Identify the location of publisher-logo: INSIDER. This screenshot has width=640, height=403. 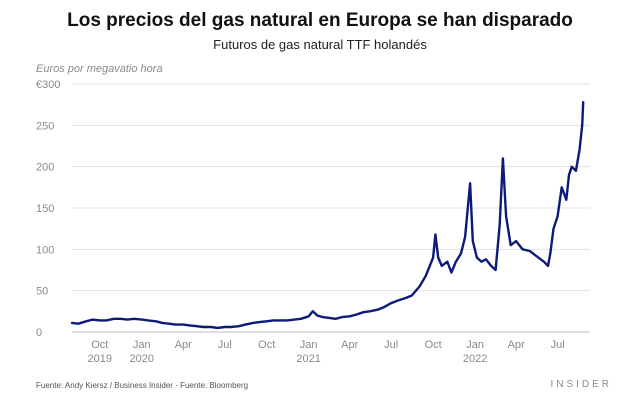
(581, 384).